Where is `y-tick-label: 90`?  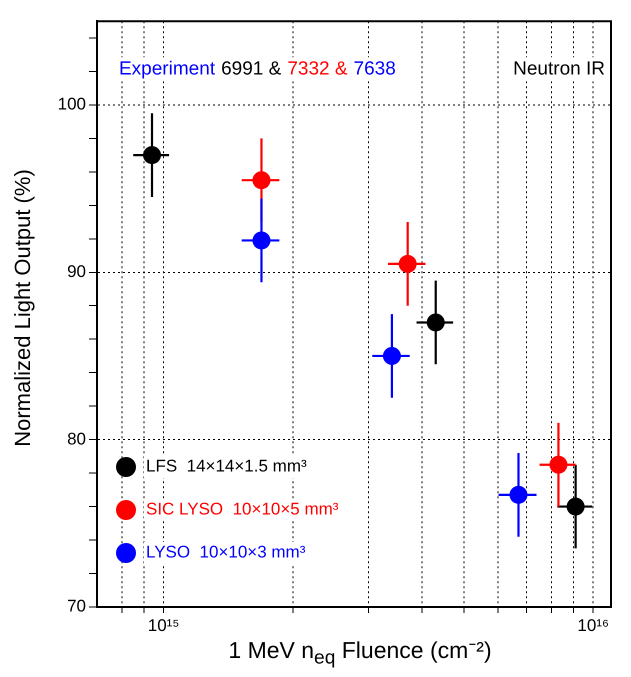
y-tick-label: 90 is located at coordinates (76, 271).